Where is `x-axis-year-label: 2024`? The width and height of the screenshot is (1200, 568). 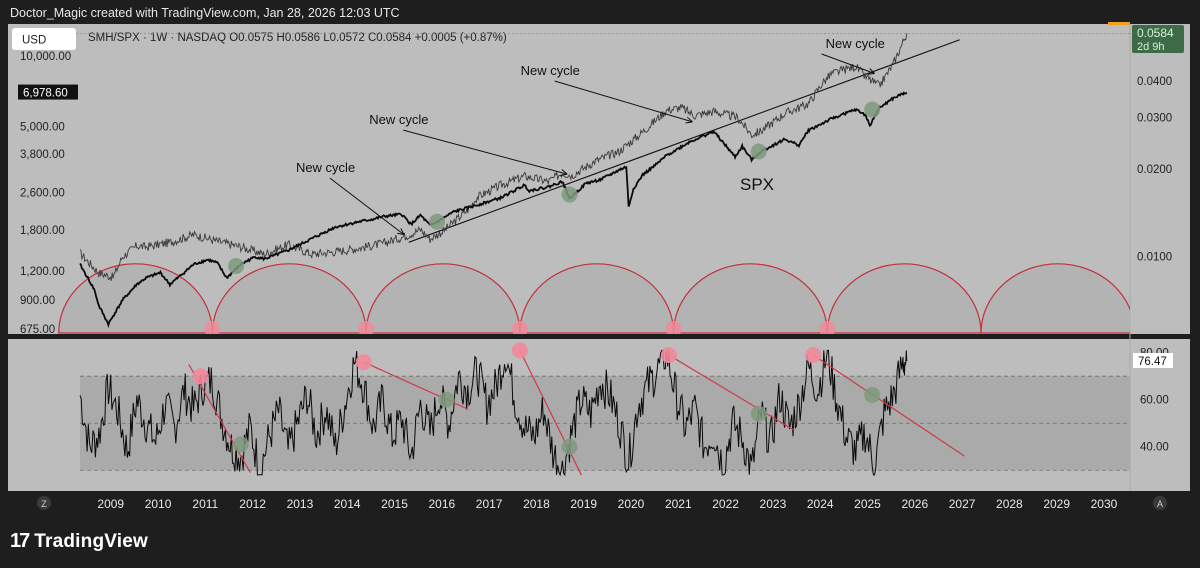 x-axis-year-label: 2024 is located at coordinates (820, 504).